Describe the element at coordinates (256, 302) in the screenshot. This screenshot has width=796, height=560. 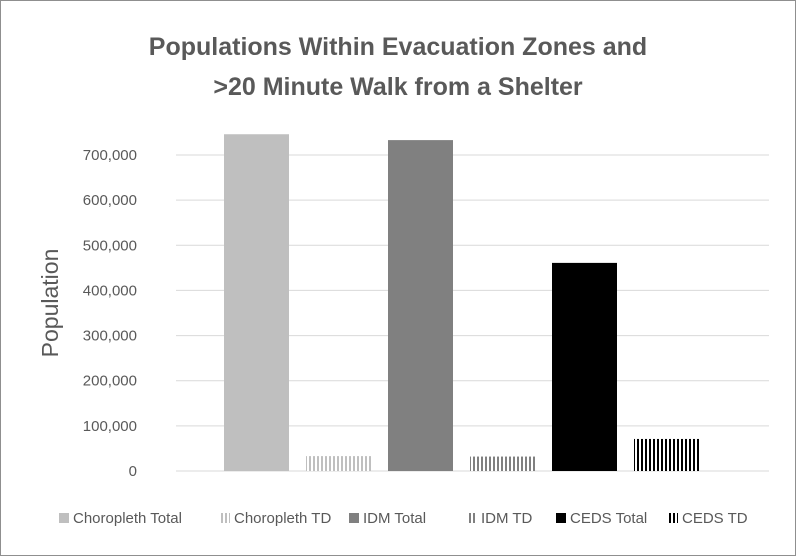
I see `bar-choropleth-total` at that location.